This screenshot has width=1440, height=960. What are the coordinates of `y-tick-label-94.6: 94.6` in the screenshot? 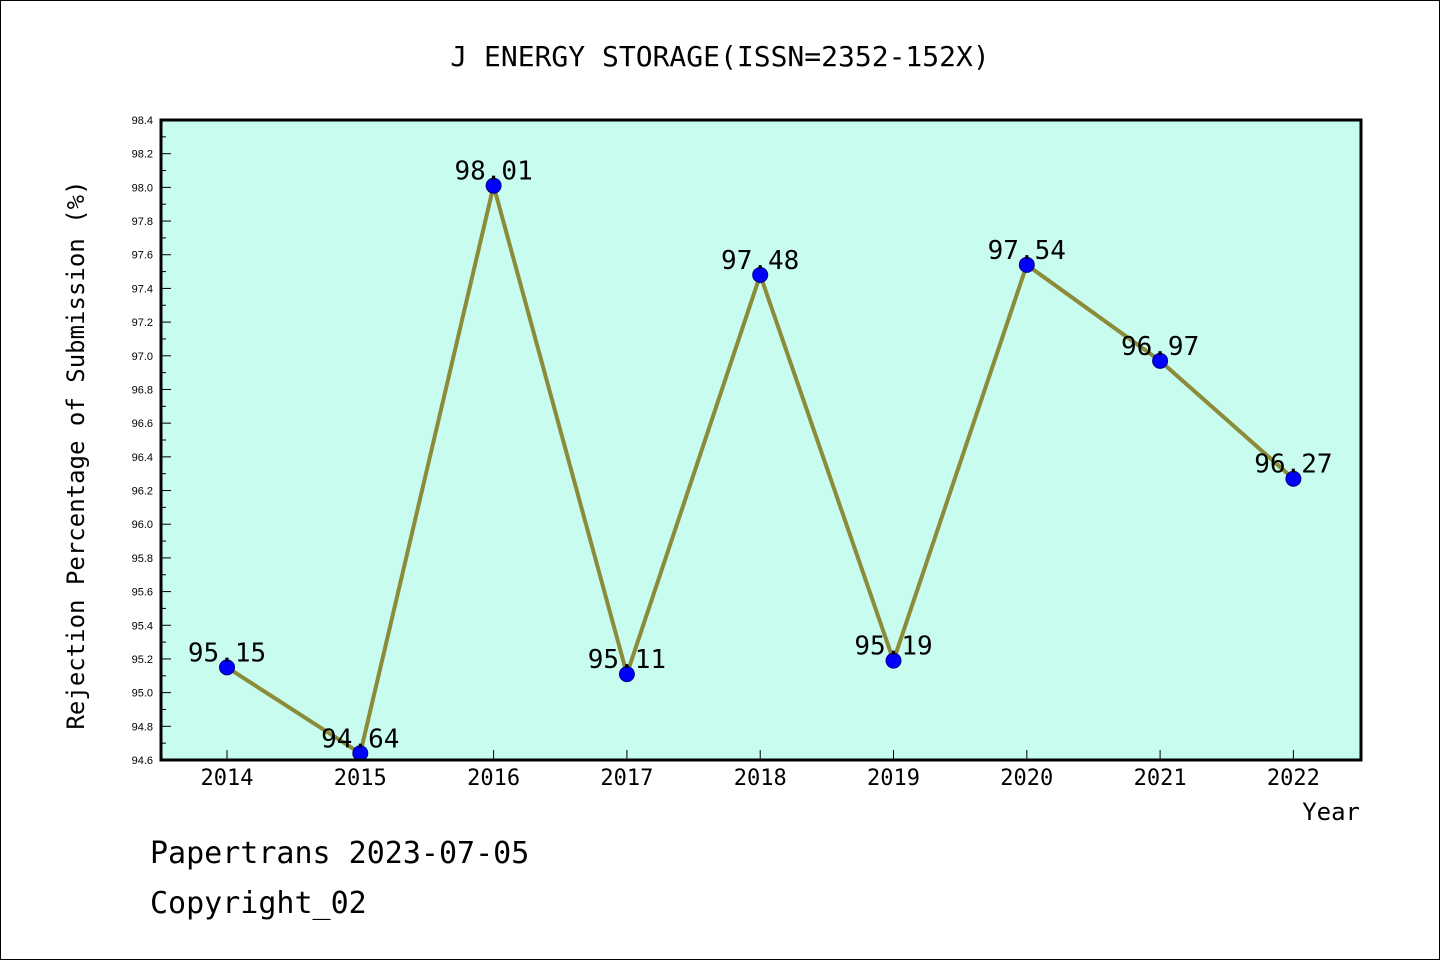 It's located at (142, 761).